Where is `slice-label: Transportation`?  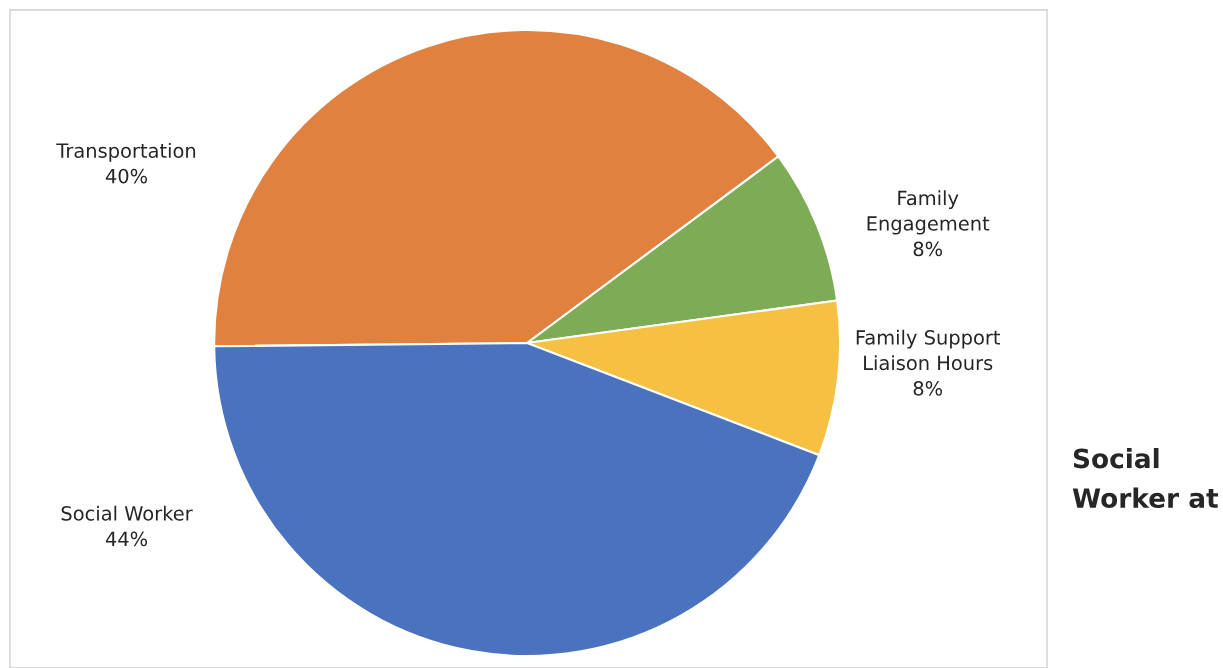
slice-label: Transportation is located at coordinates (126, 152).